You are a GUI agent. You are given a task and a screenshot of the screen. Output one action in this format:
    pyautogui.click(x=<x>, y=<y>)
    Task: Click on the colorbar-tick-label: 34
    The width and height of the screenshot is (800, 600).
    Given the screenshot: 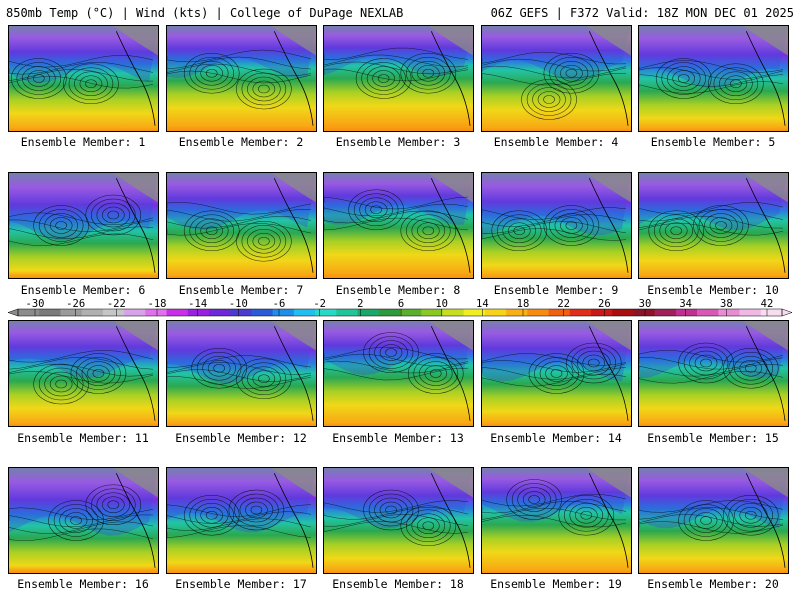 What is the action you would take?
    pyautogui.click(x=685, y=304)
    